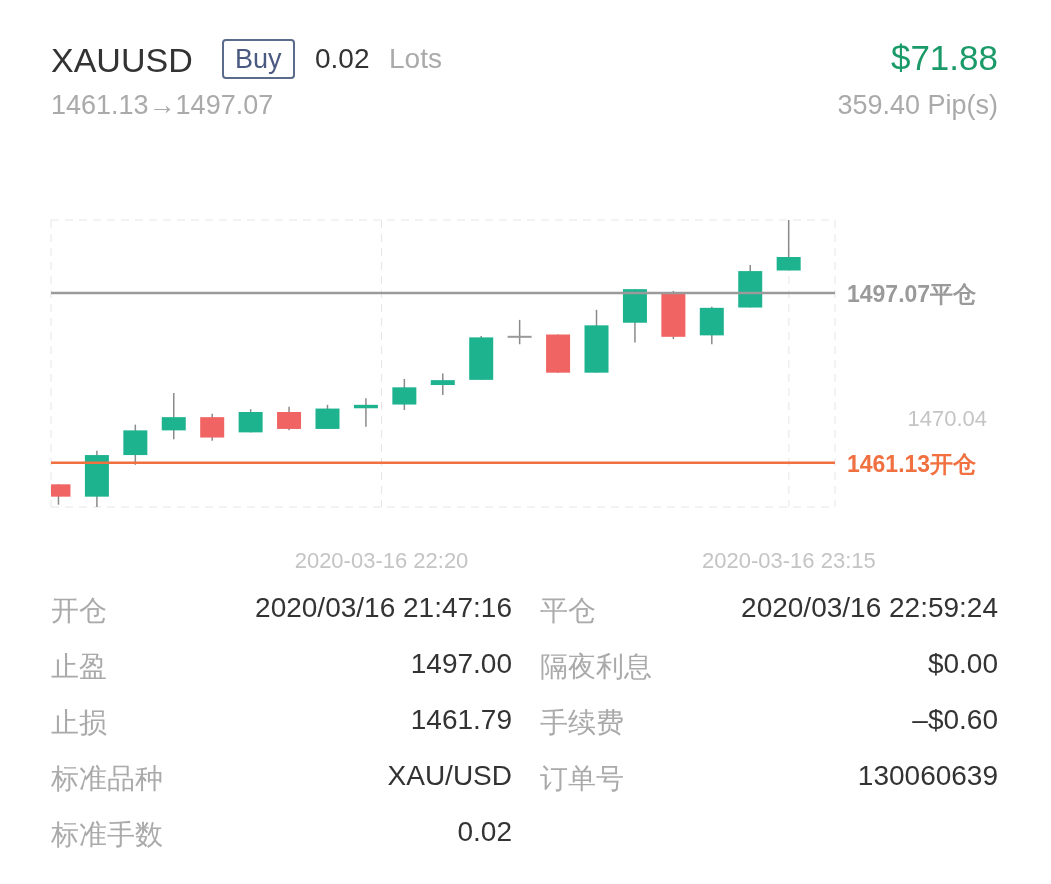  I want to click on text: Buy, so click(258, 59).